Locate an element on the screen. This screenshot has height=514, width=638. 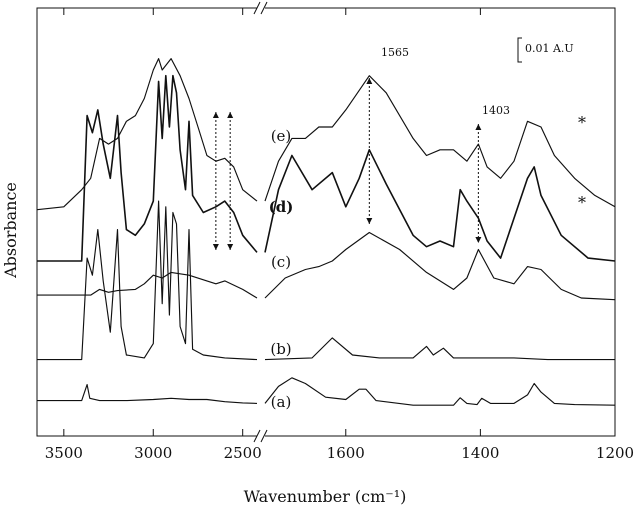
trace-label-c: (c) is located at coordinates (281, 262).